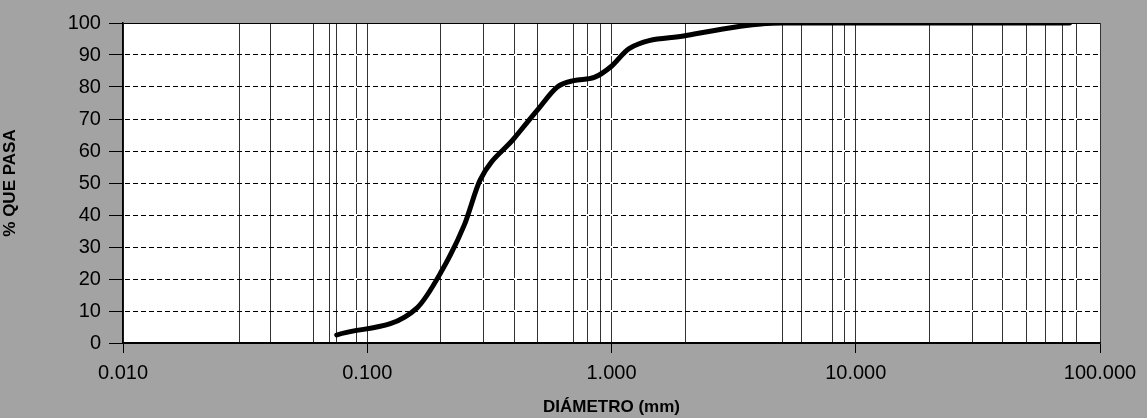  Describe the element at coordinates (611, 407) in the screenshot. I see `x-axis-title: DIÁMETRO (mm)` at that location.